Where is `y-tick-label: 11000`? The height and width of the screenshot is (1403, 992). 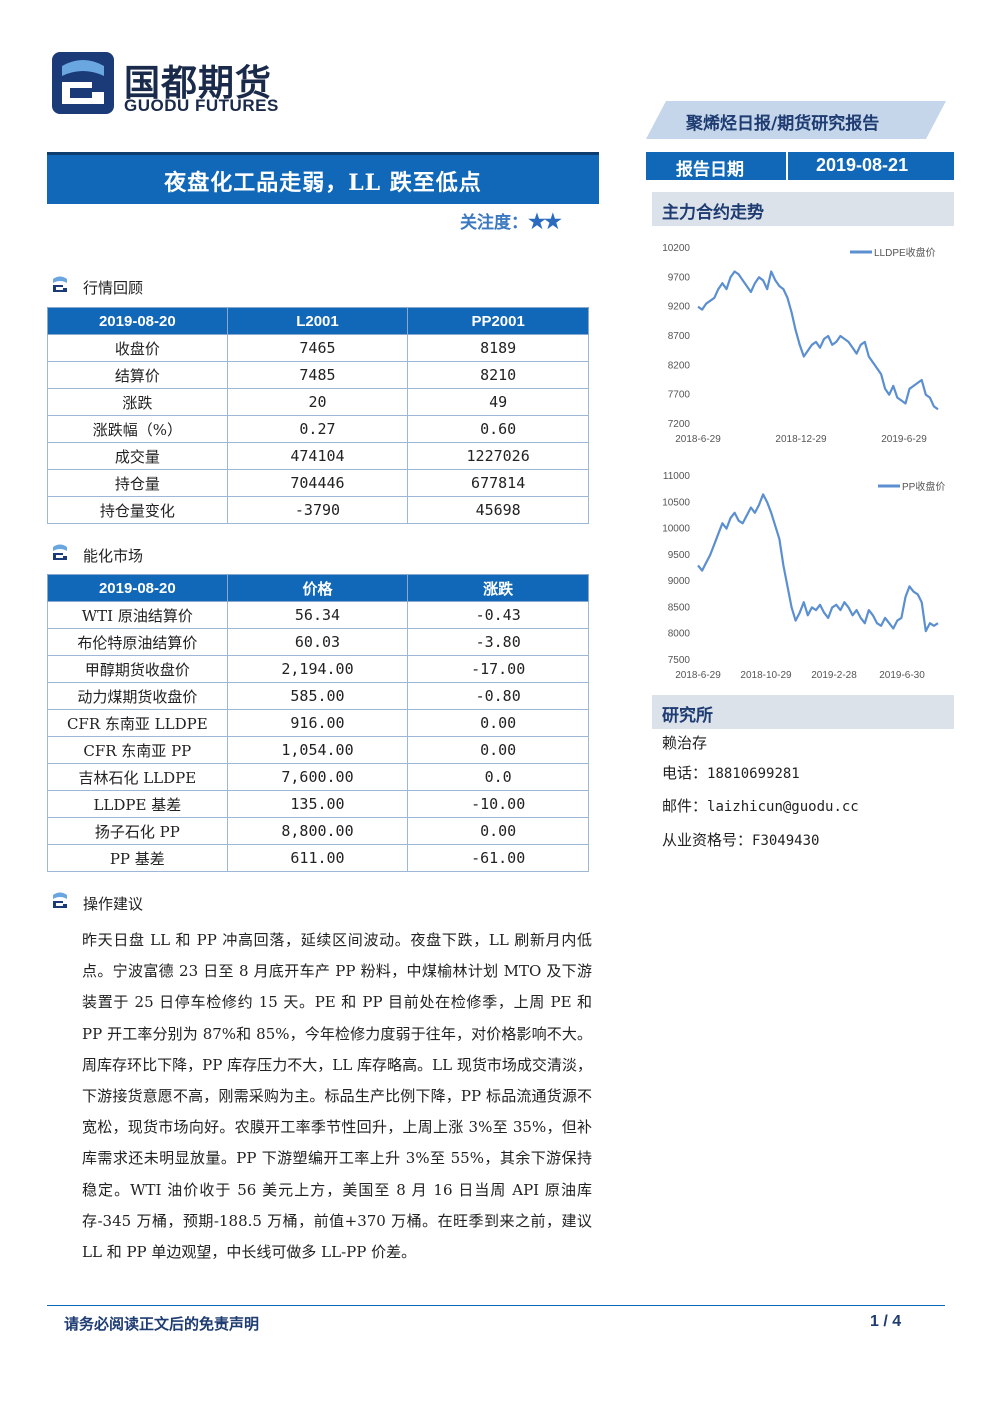 y-tick-label: 11000 is located at coordinates (677, 476).